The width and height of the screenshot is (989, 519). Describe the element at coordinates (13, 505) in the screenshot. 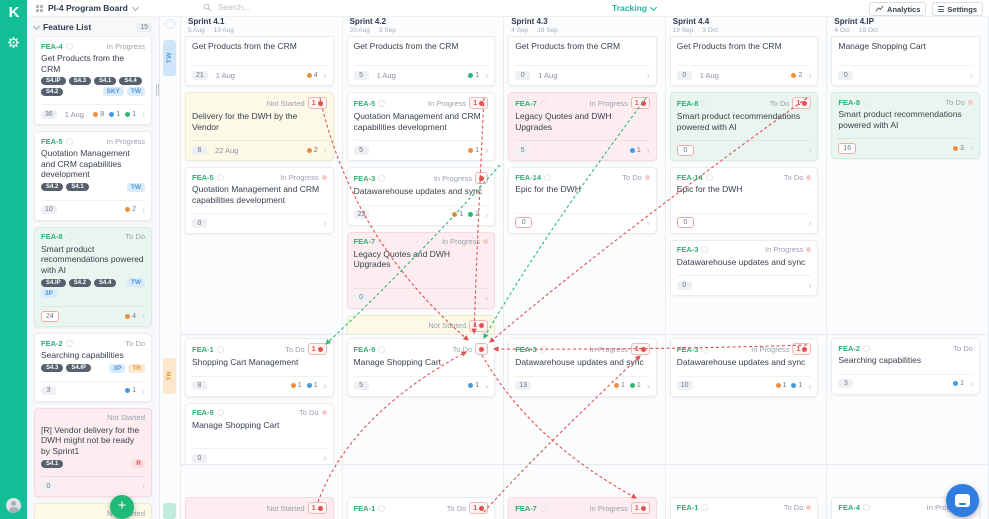

I see `user-avatar` at that location.